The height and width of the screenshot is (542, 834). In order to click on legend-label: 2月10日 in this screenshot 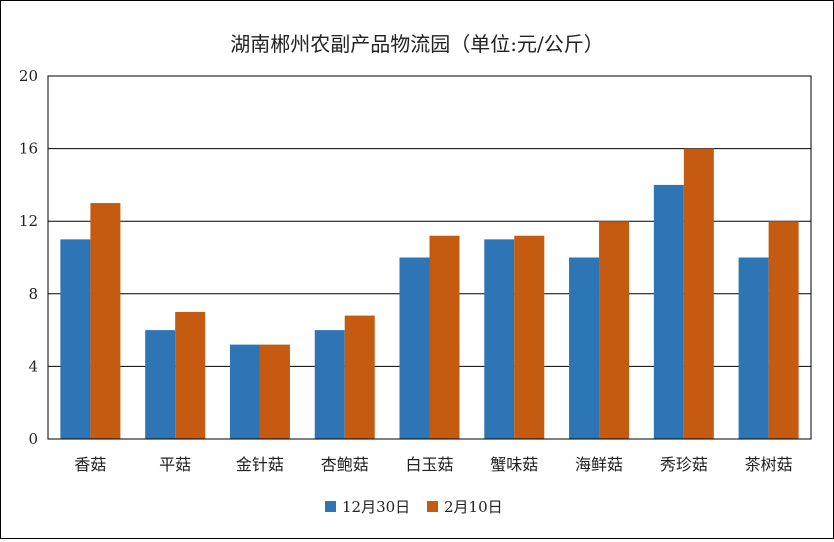, I will do `click(473, 507)`.